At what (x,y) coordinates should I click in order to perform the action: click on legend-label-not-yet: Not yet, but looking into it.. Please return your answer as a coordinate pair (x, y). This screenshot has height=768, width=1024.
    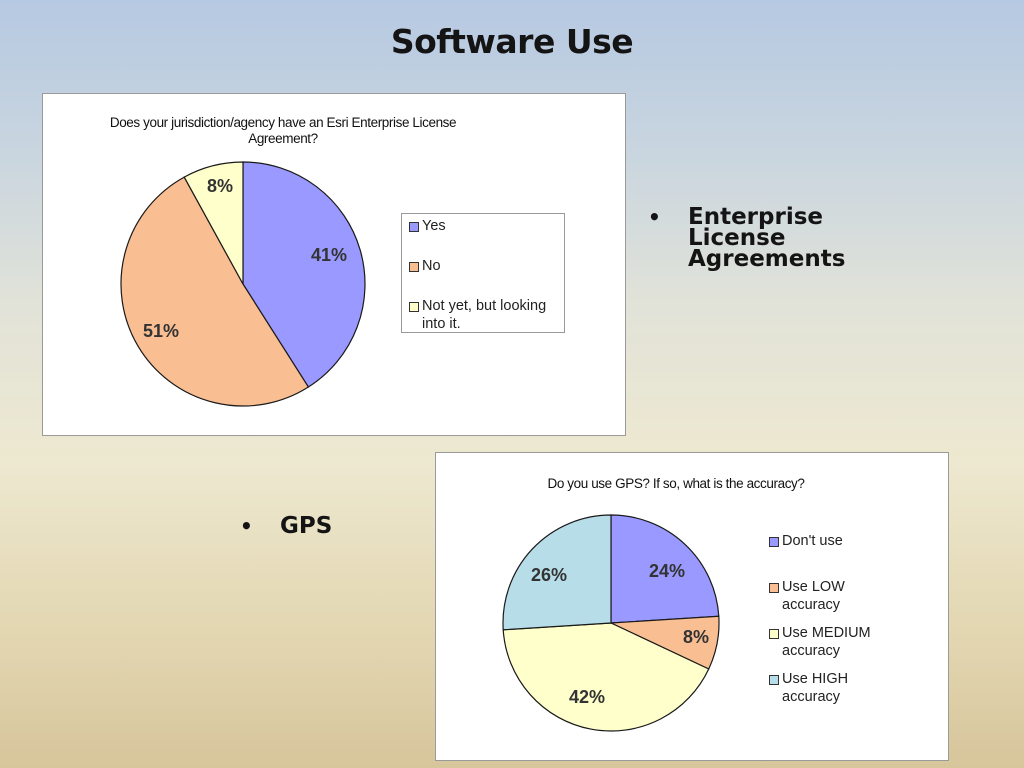
    Looking at the image, I should click on (484, 315).